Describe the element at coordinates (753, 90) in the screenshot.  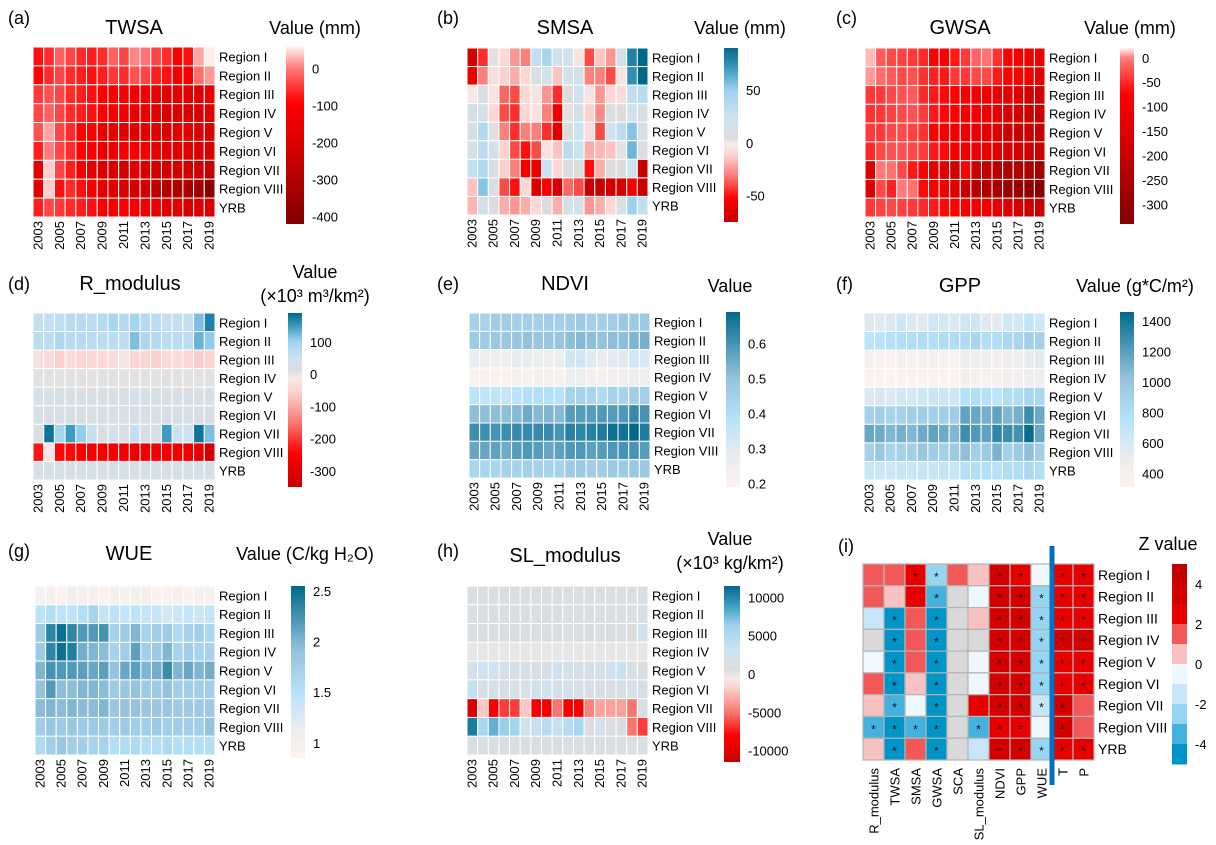
I see `colorbar-tick-label: 50` at that location.